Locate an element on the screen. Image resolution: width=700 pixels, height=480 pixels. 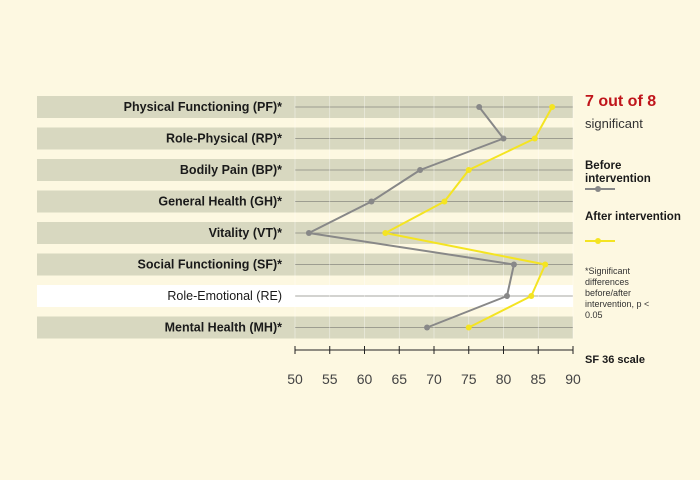
category-label: General Health (GH)* is located at coordinates (220, 202).